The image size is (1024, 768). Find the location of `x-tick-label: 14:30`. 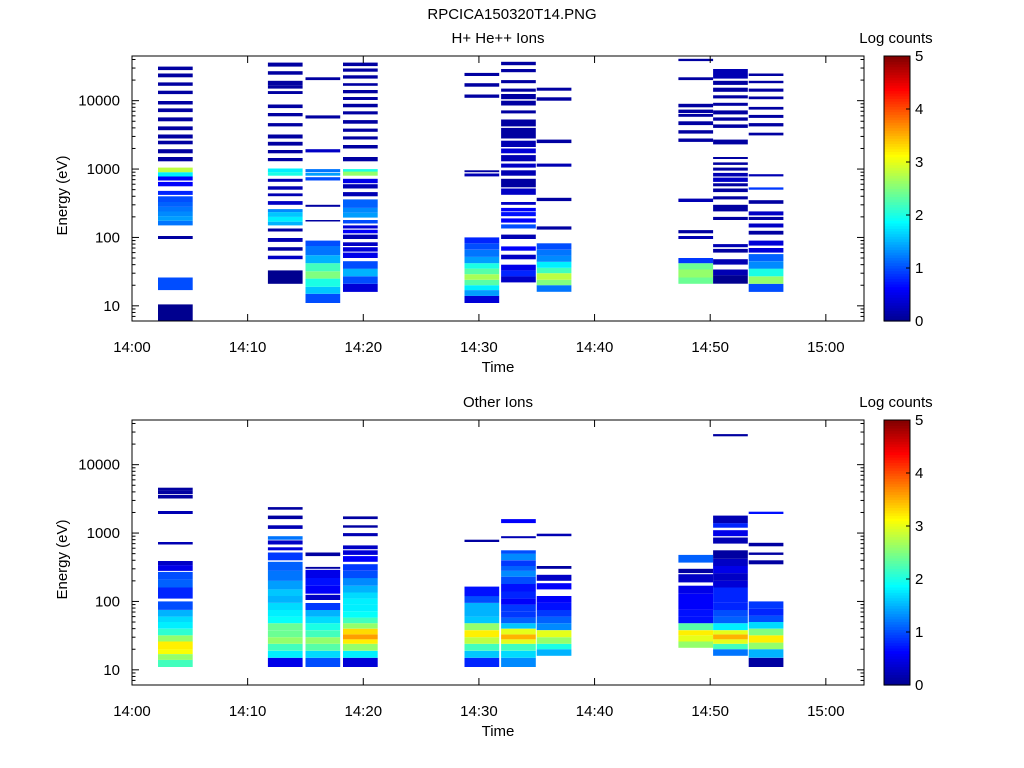

x-tick-label: 14:30 is located at coordinates (479, 711).